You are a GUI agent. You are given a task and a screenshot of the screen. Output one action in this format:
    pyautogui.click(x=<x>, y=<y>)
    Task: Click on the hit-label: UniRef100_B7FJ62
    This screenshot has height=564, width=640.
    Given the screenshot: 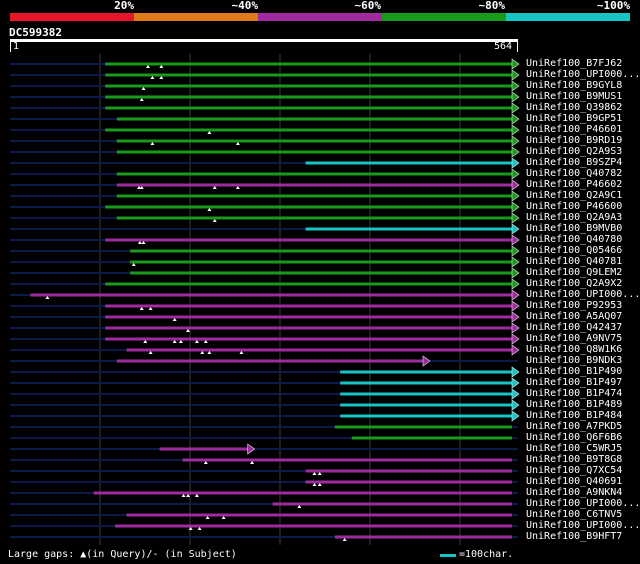 What is the action you would take?
    pyautogui.click(x=574, y=63)
    